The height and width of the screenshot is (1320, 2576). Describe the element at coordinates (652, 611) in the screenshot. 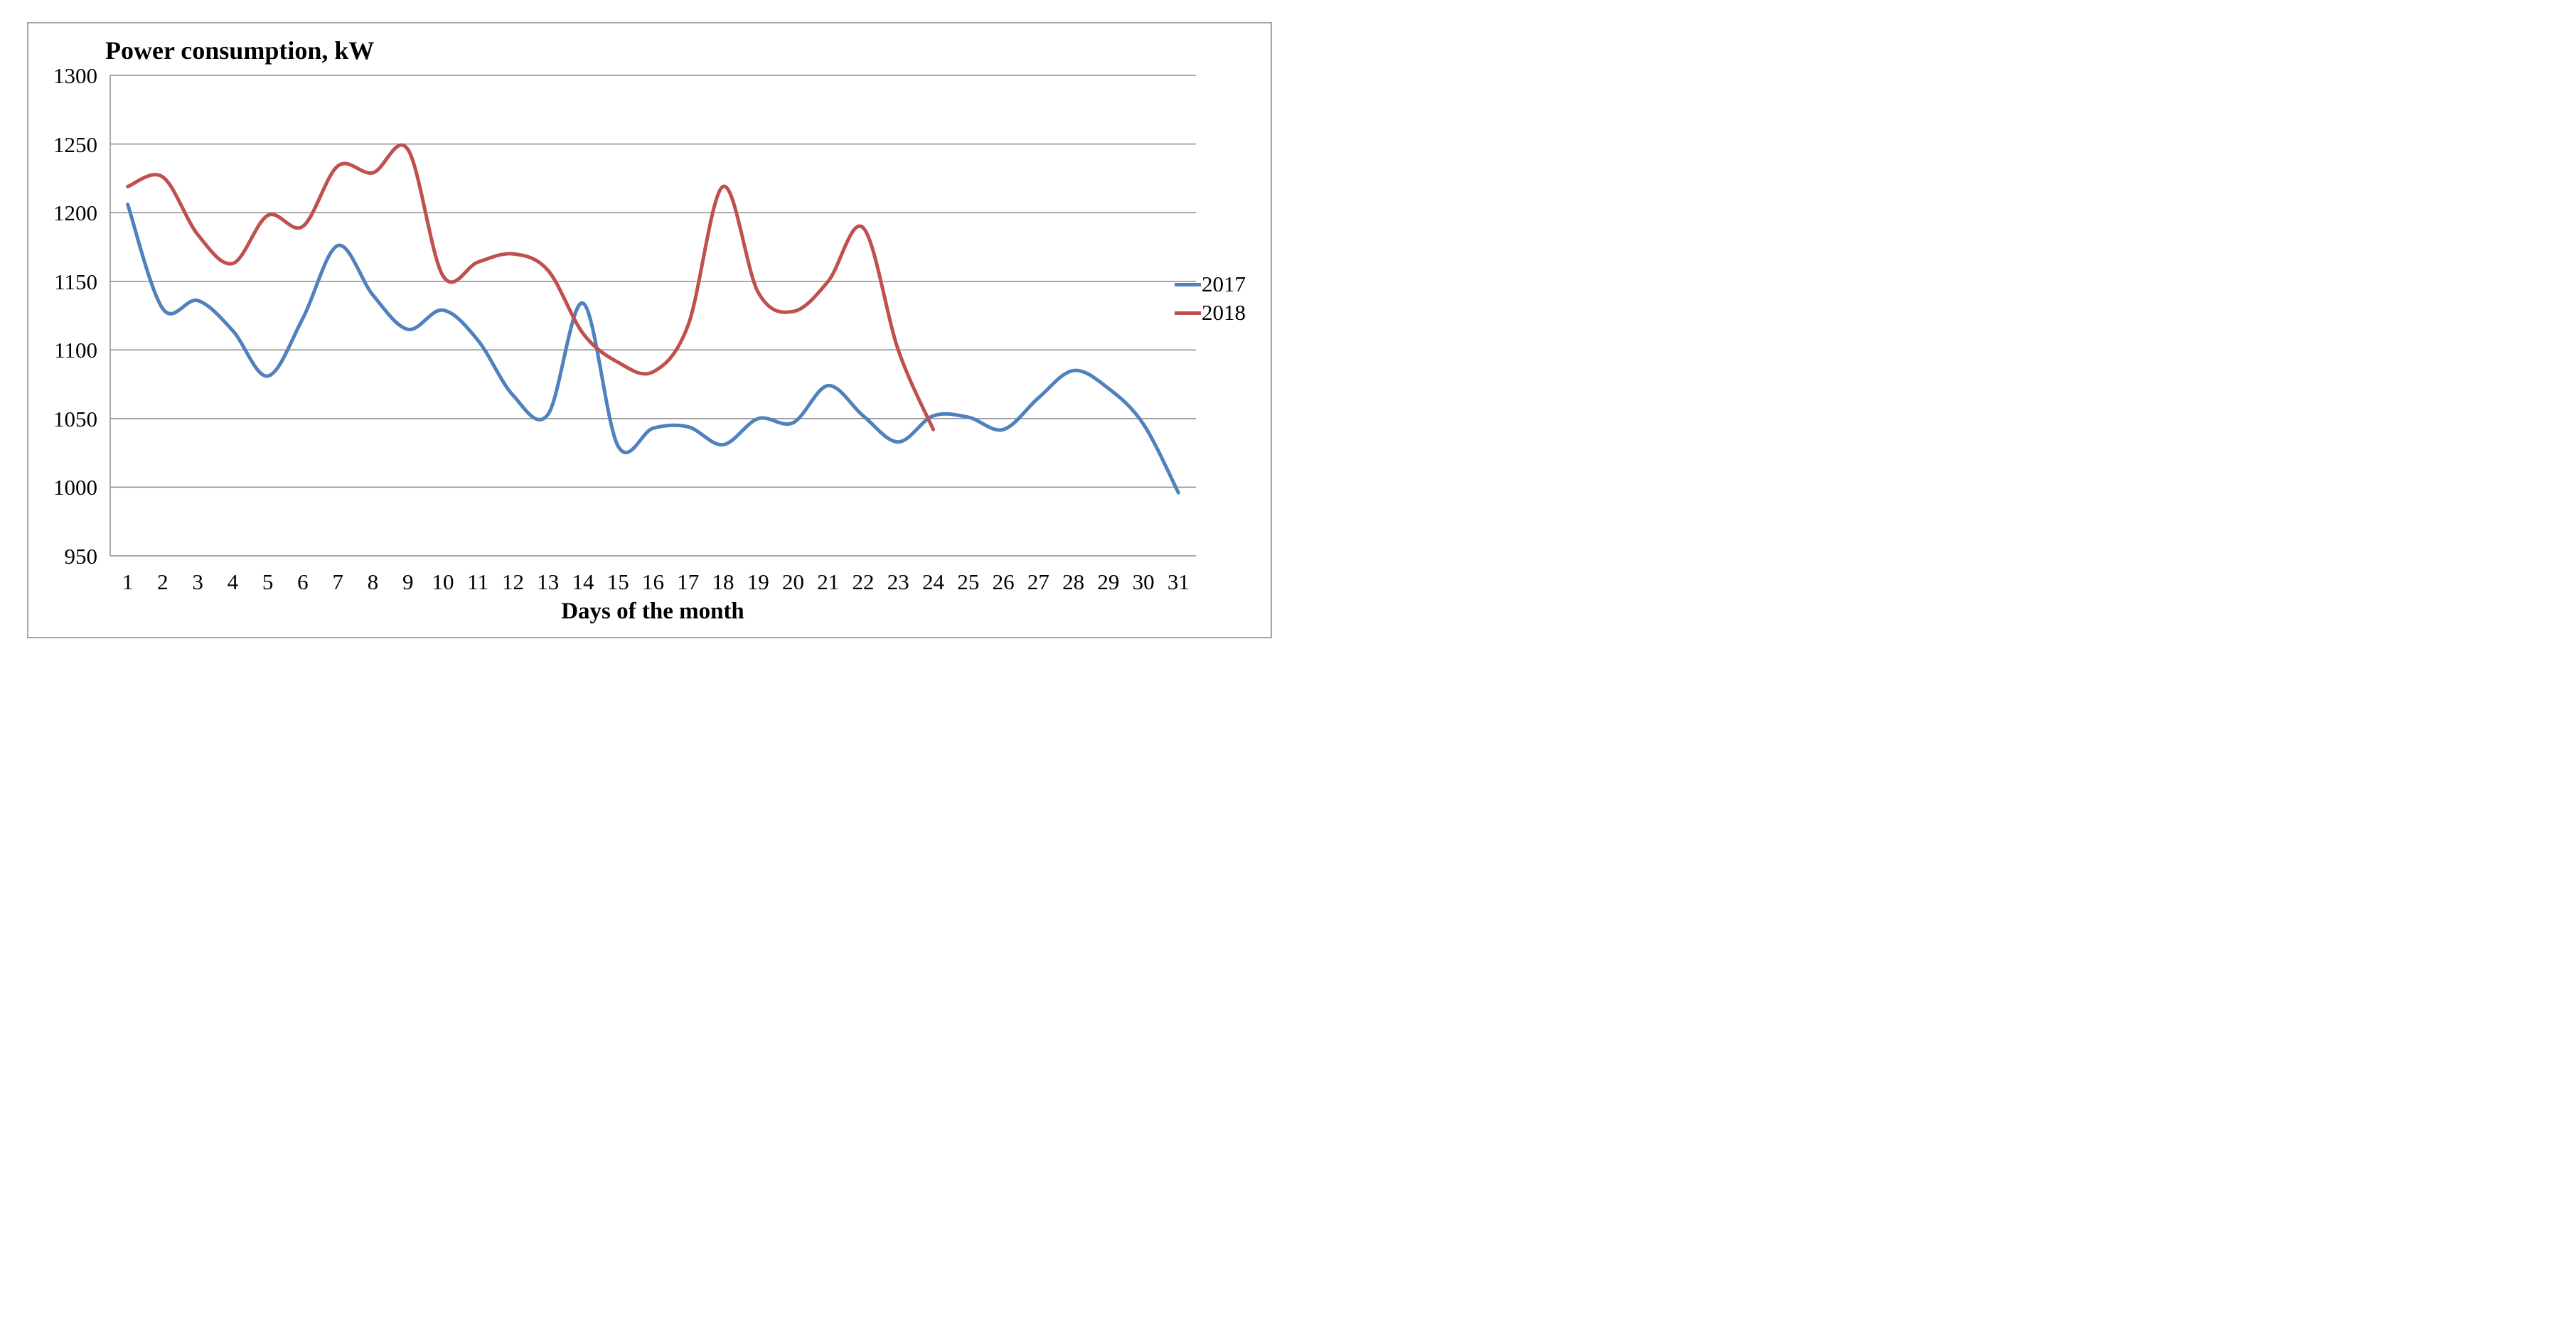

I see `x-axis-title: Days of the month` at that location.